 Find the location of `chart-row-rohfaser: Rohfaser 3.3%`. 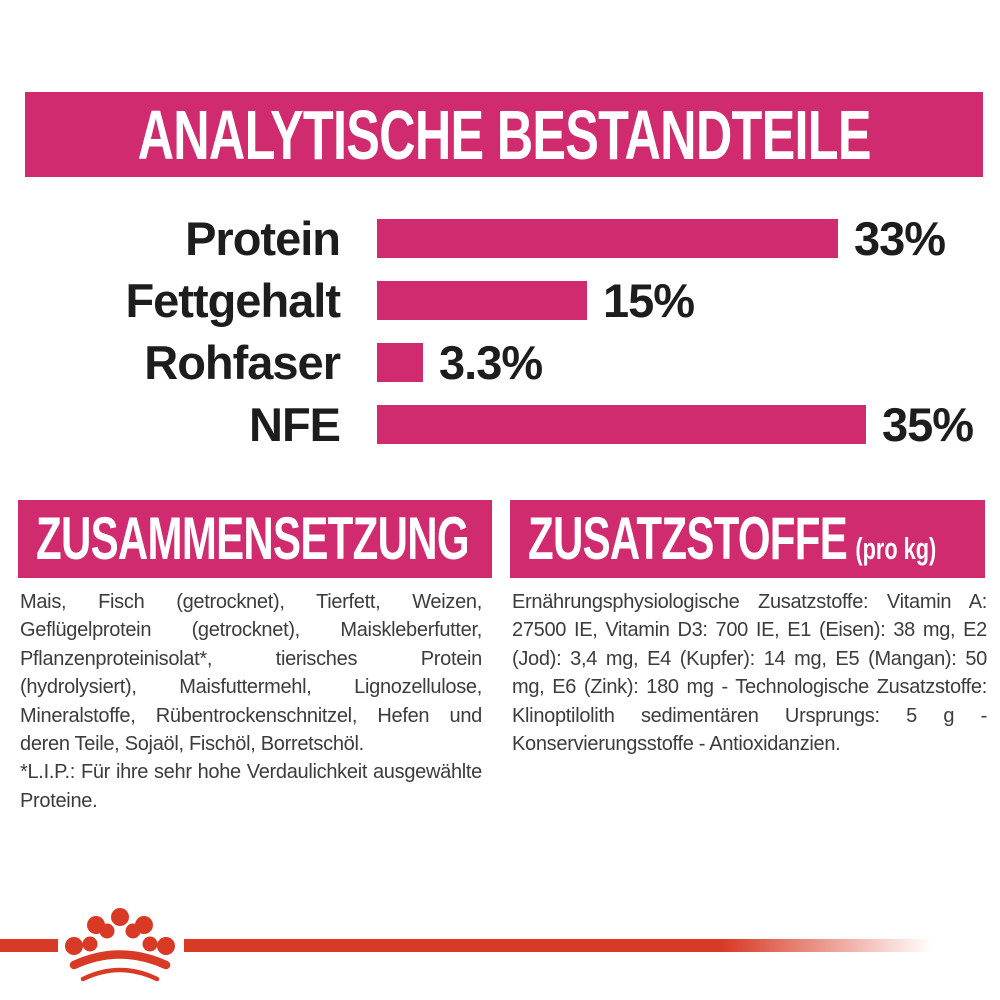

chart-row-rohfaser: Rohfaser 3.3% is located at coordinates (500, 362).